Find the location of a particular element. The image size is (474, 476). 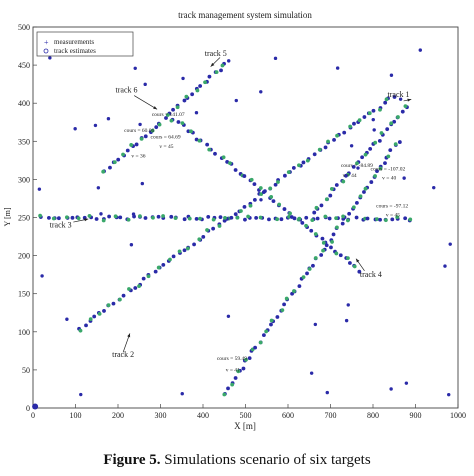

x-tick-label: 300 is located at coordinates (161, 415).